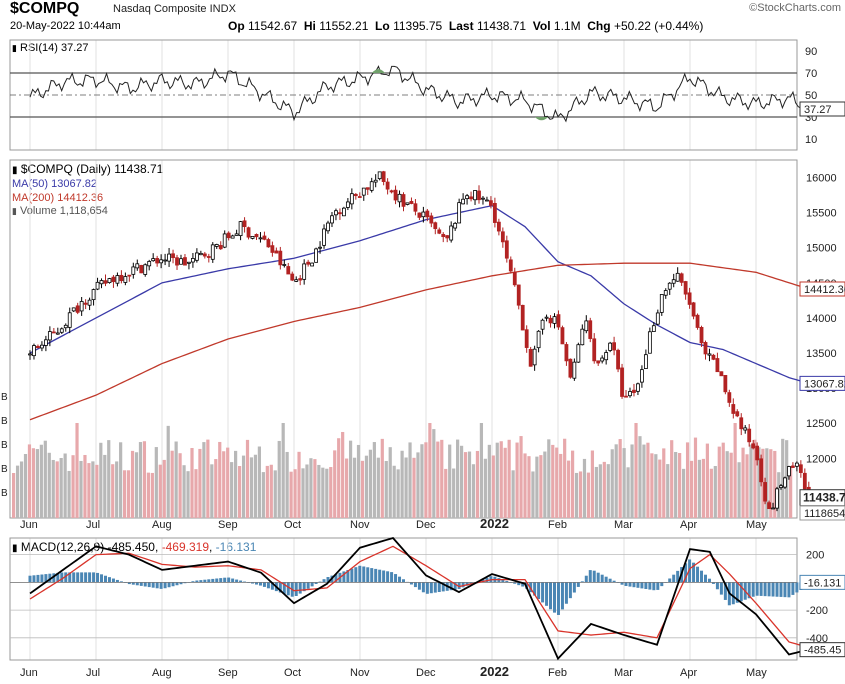 The height and width of the screenshot is (684, 845). Describe the element at coordinates (160, 9) in the screenshot. I see `index-name: Nasdaq Composite` at that location.